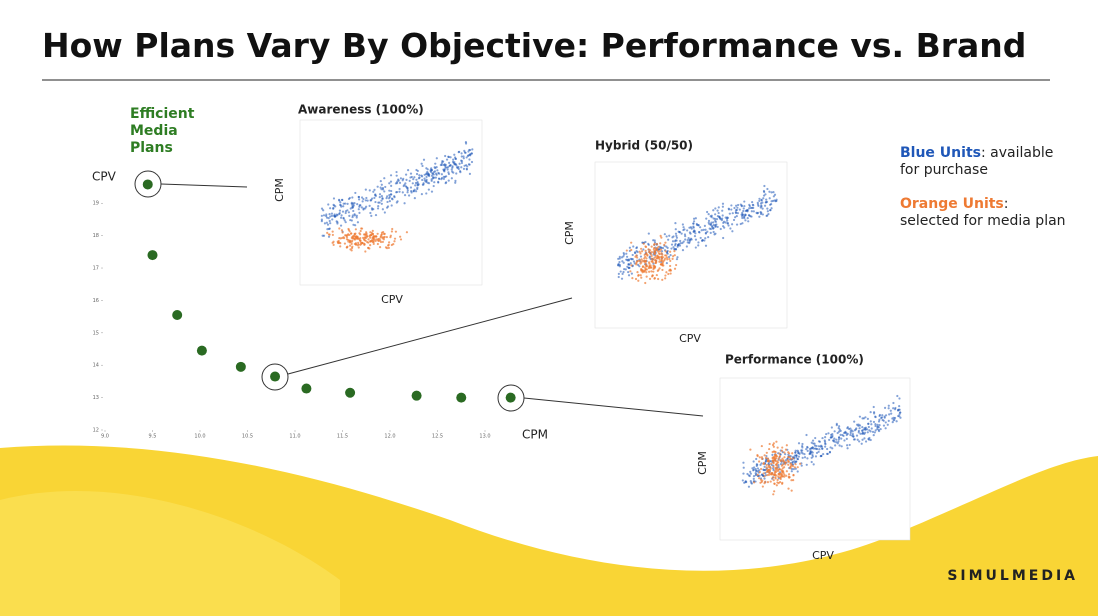 The image size is (1098, 616). What do you see at coordinates (104, 177) in the screenshot?
I see `y-axis-label: CPV` at bounding box center [104, 177].